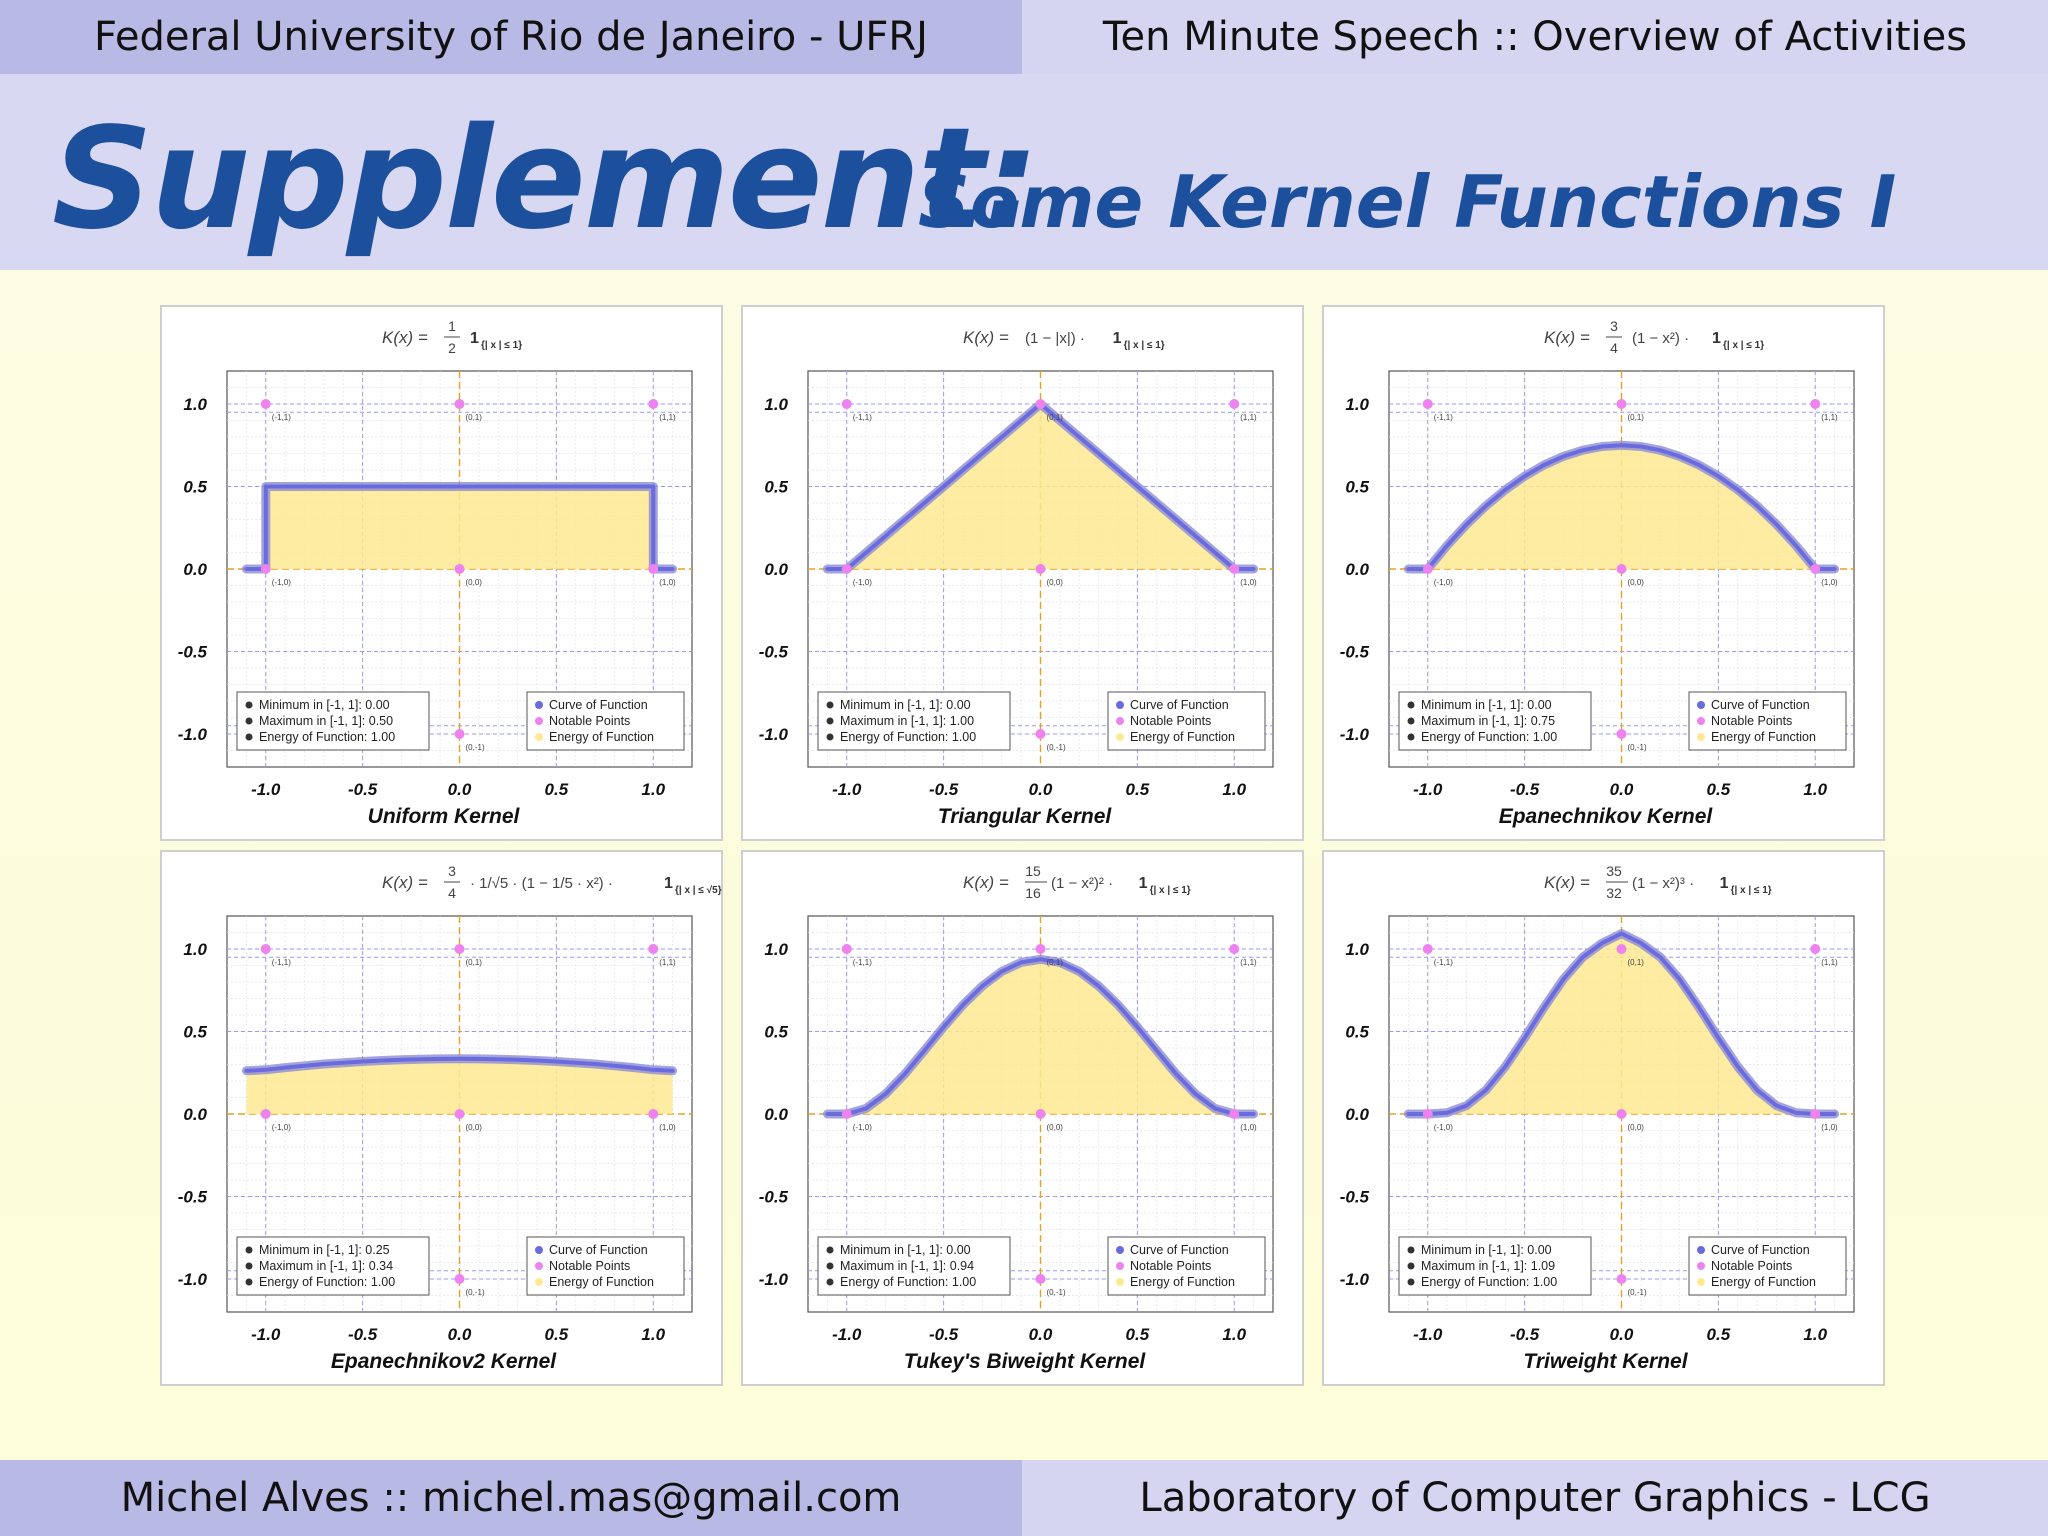  I want to click on kernel-title: Triangular Kernel, so click(1025, 816).